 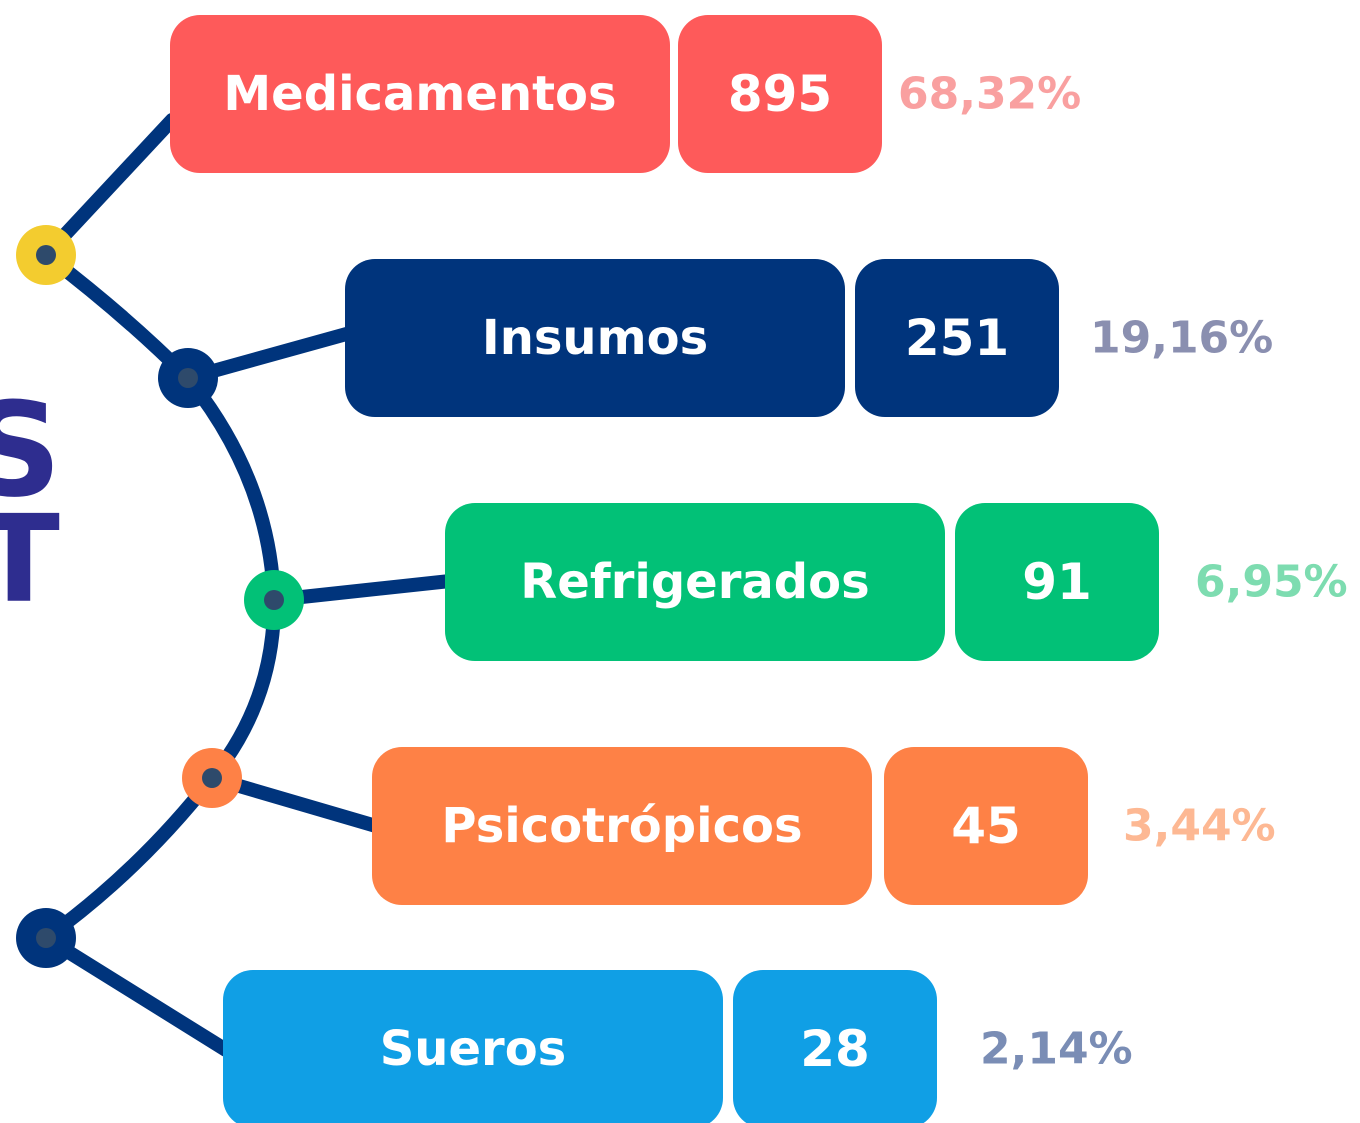 I want to click on row: Medicamentos 895 68,32%, so click(x=625, y=94).